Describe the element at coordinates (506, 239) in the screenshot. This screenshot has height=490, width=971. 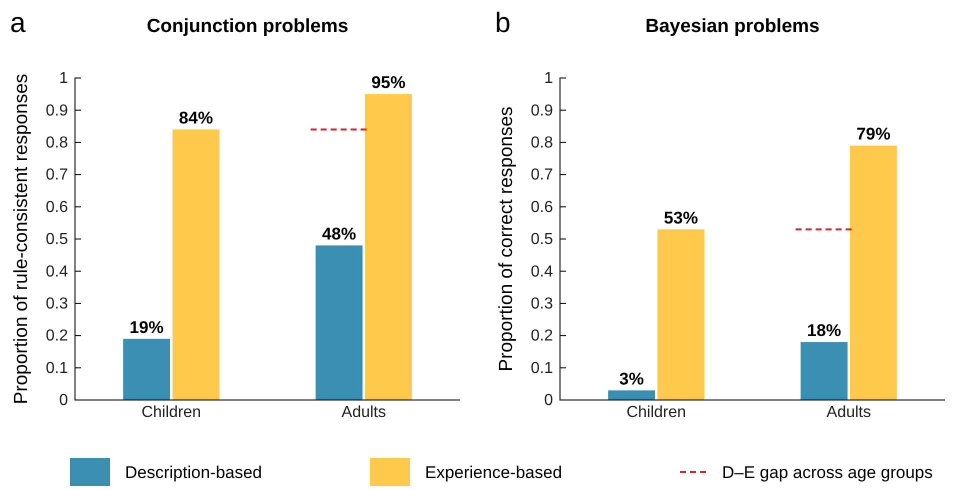
I see `y-axis-title: Proportion of correct responses` at that location.